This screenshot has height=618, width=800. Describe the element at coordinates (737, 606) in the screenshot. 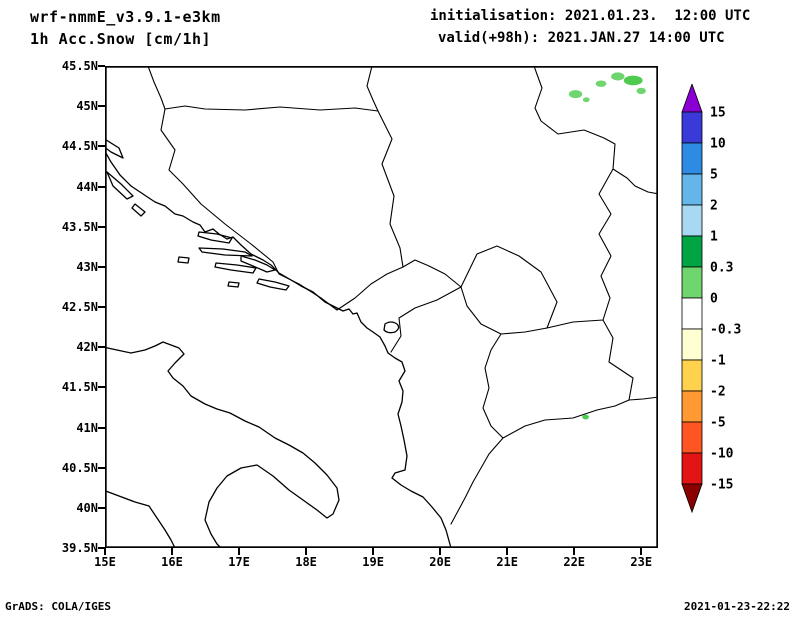

I see `plot-timestamp: 2021-01-23-22:22` at that location.